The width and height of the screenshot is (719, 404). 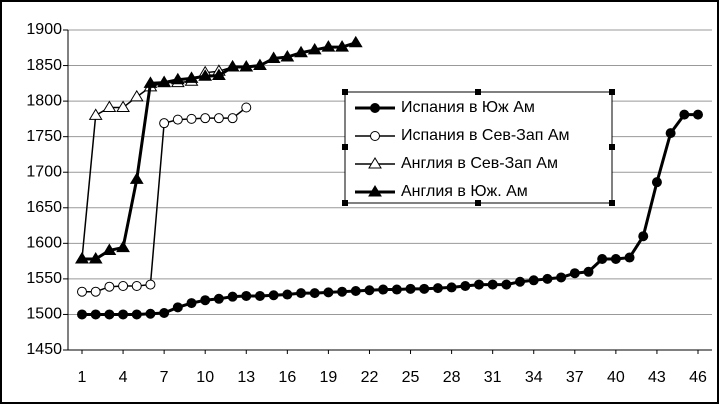 I want to click on y-tick-label: 1750, so click(x=44, y=136).